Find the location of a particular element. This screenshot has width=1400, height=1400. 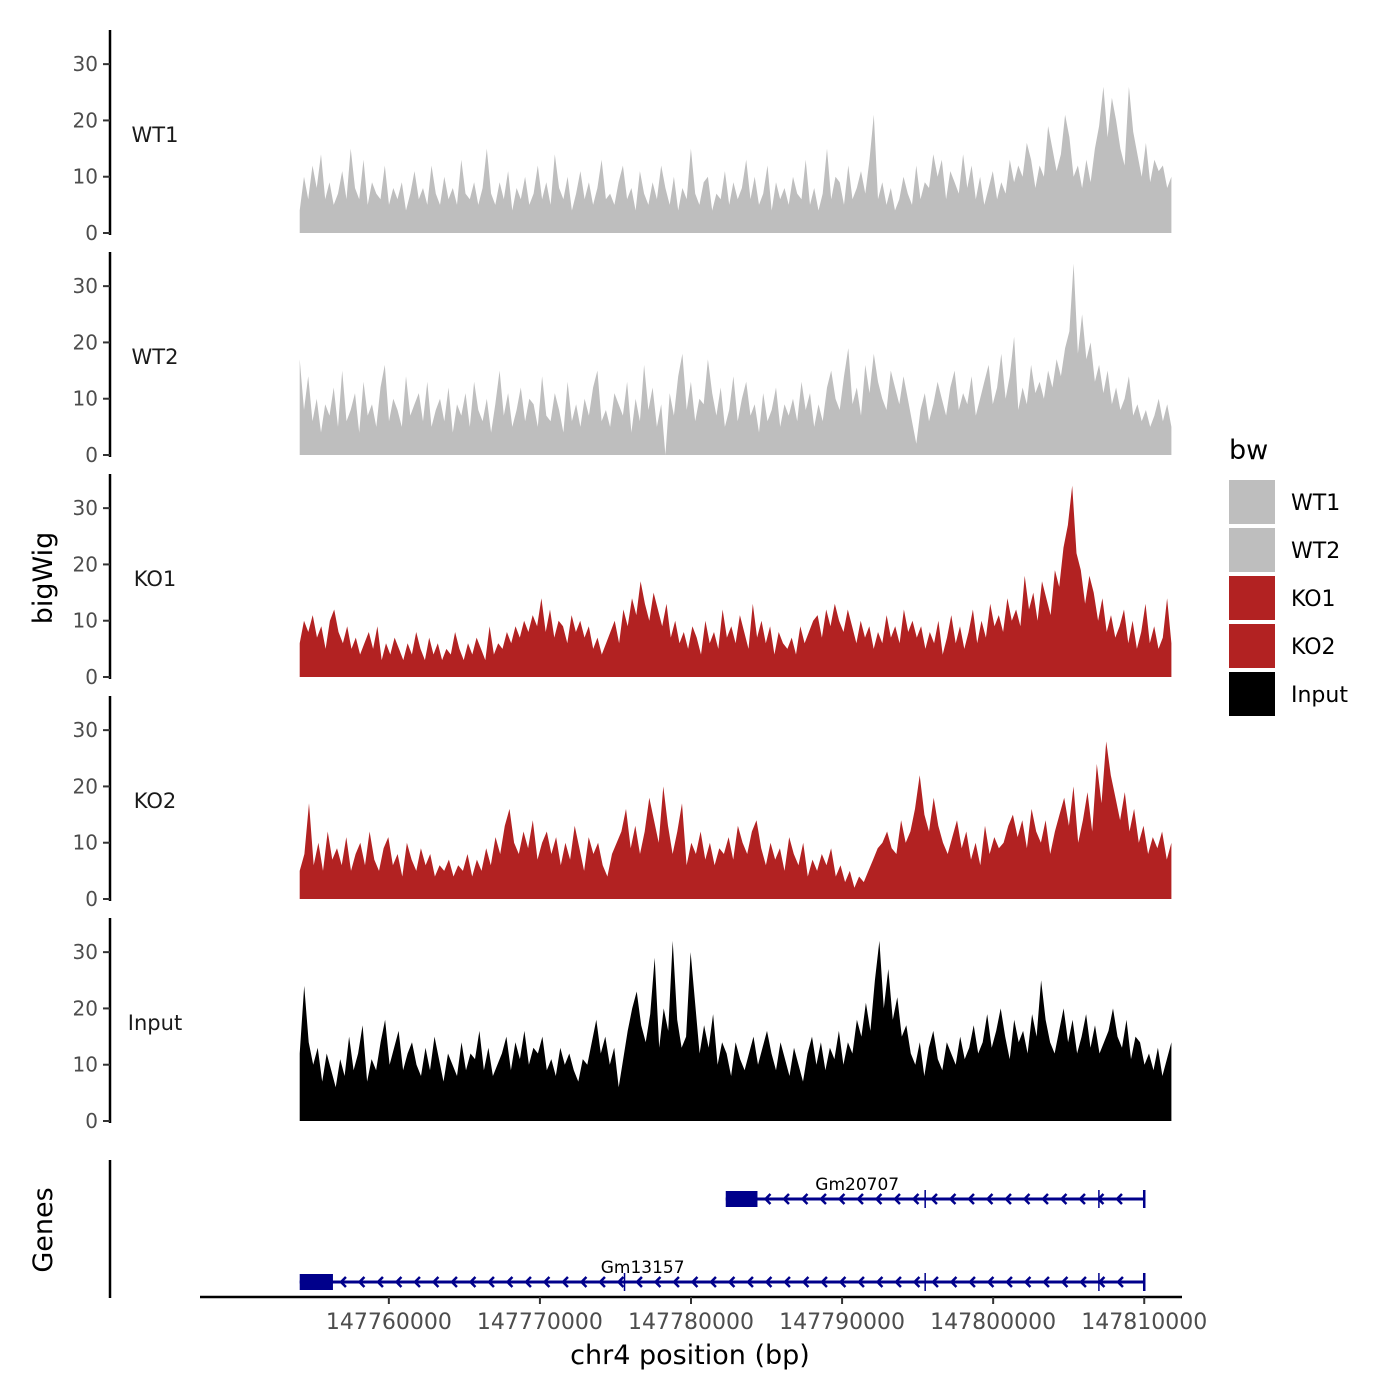

x-tick-label: 147790000 is located at coordinates (842, 1322).